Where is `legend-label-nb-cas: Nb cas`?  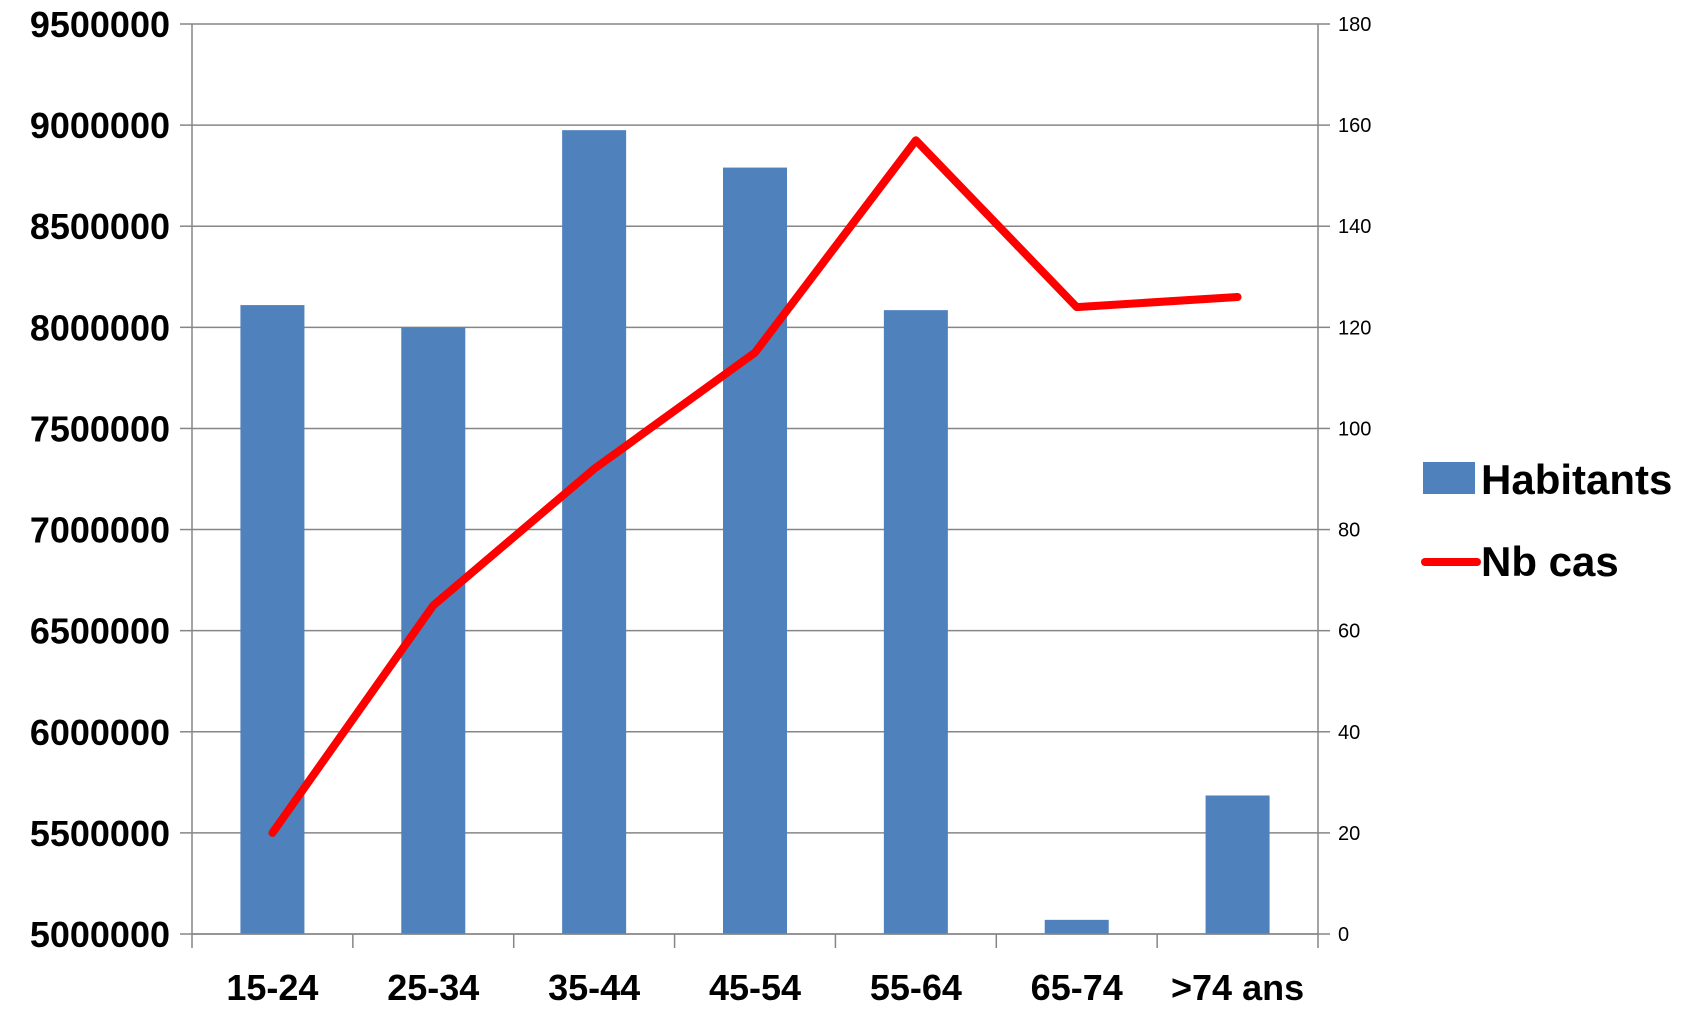 legend-label-nb-cas: Nb cas is located at coordinates (1550, 561).